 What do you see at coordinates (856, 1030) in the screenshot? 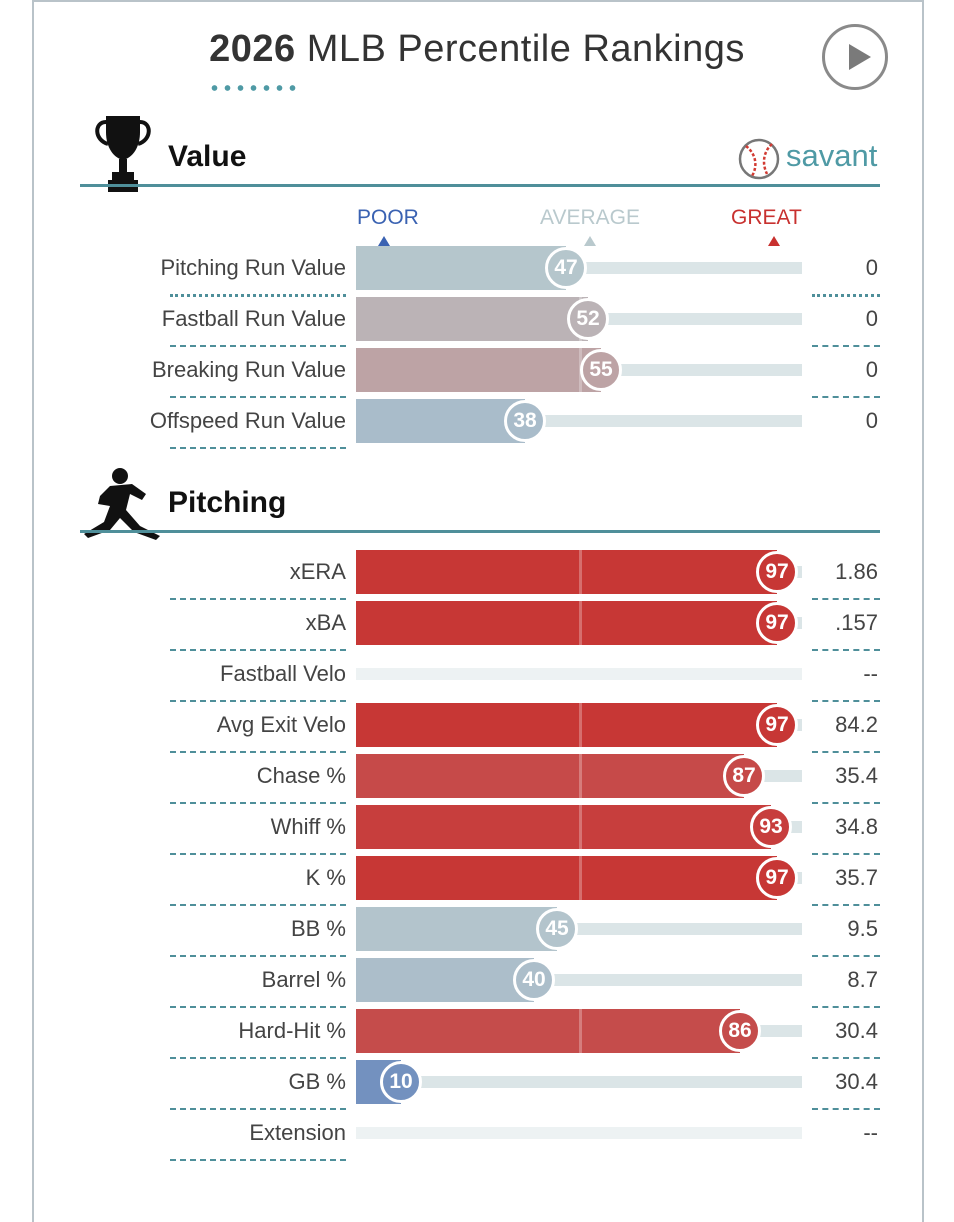
I see `metric-value-hard-hit: 30.4` at bounding box center [856, 1030].